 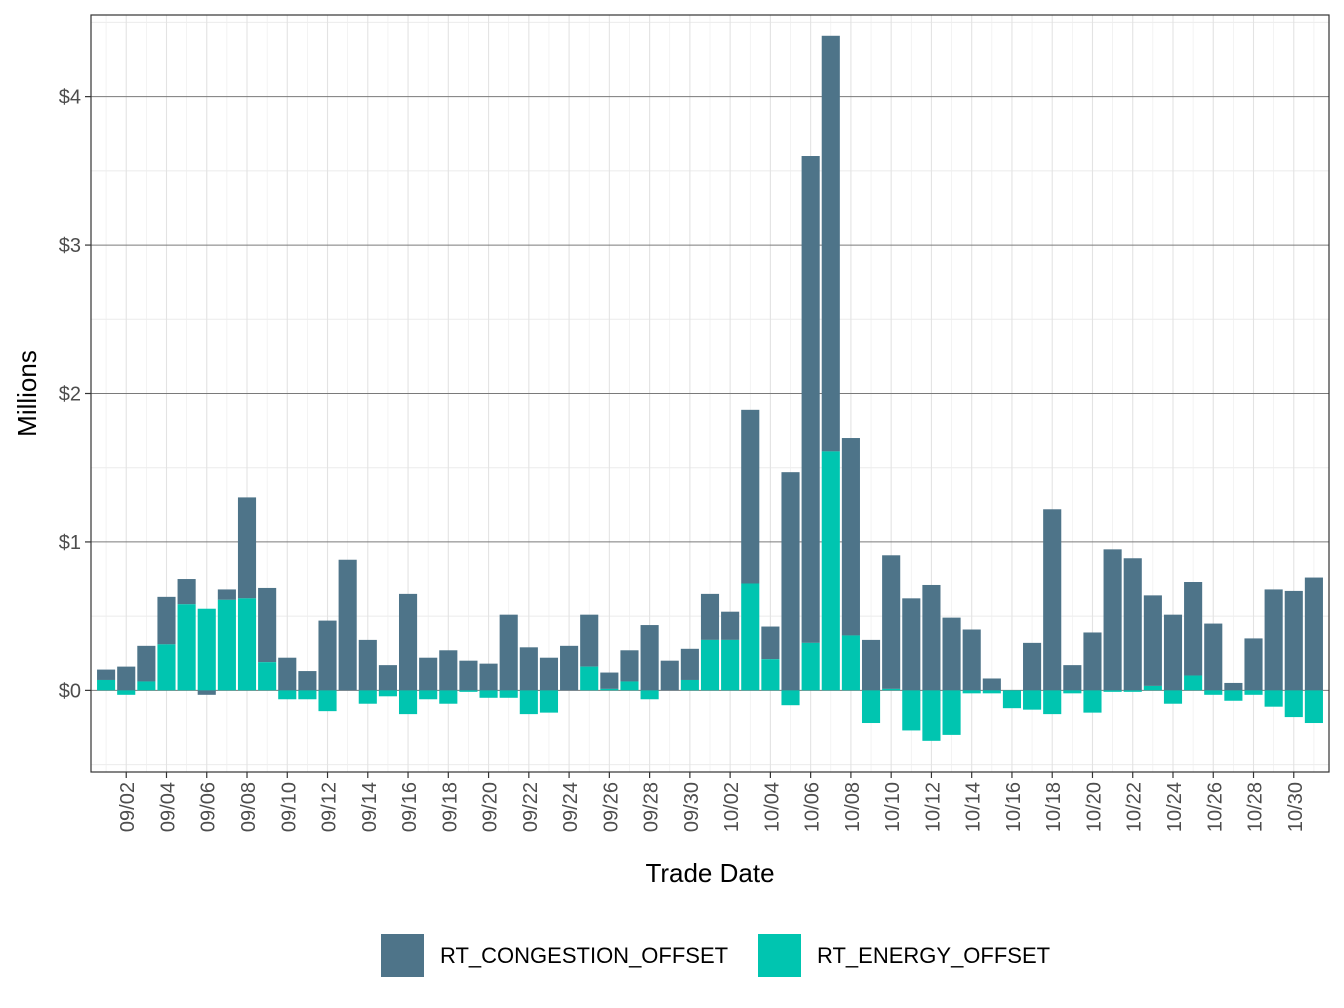 What do you see at coordinates (1014, 807) in the screenshot?
I see `x-tick-label: 10/16` at bounding box center [1014, 807].